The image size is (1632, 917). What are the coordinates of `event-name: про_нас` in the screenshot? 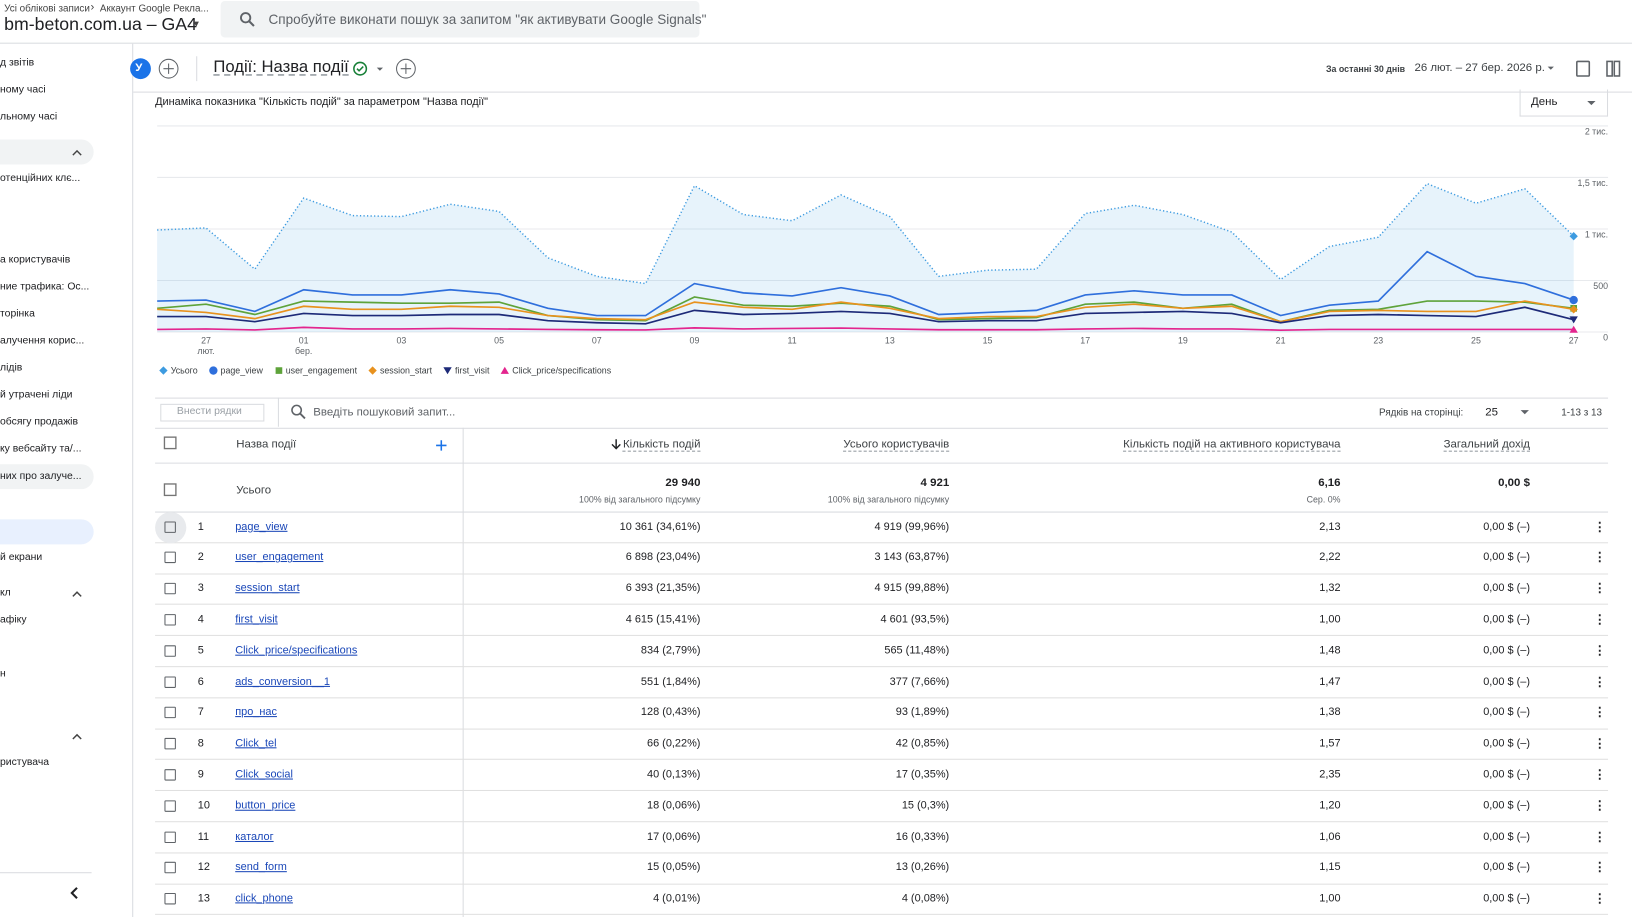 It's located at (256, 712).